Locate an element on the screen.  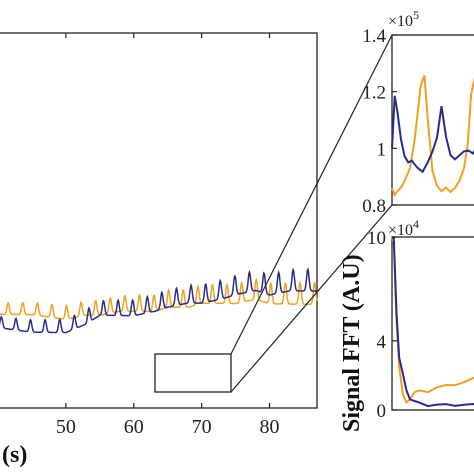
inset-bottom-y-label: Signal FFT (A.U) is located at coordinates (352, 343).